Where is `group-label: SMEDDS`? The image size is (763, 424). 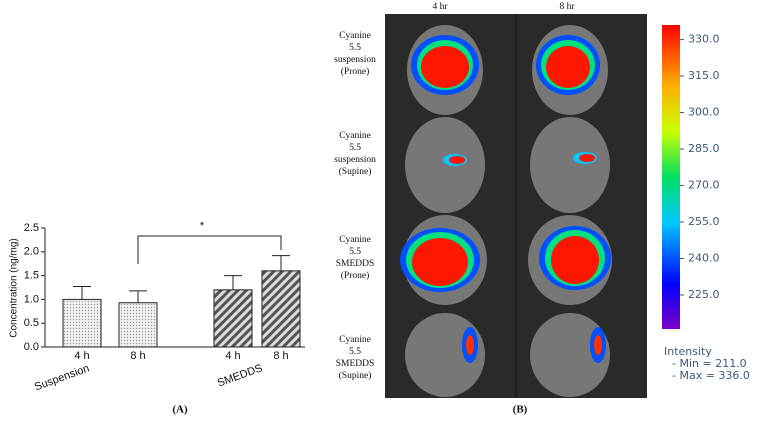
group-label: SMEDDS is located at coordinates (240, 375).